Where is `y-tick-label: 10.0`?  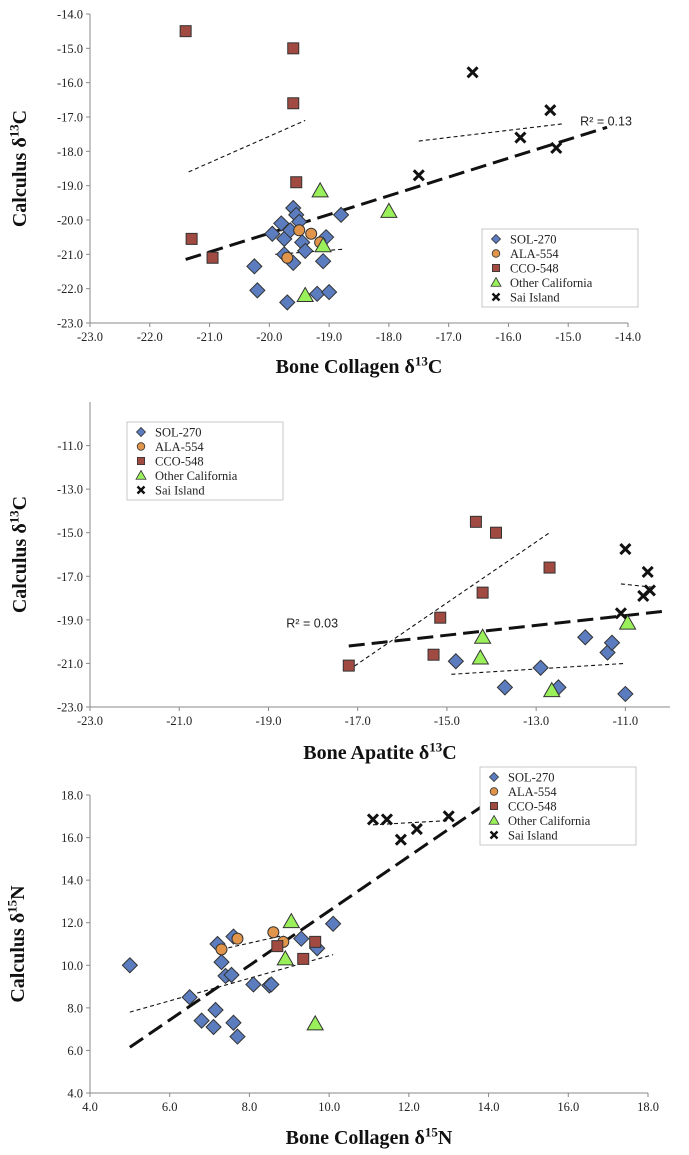
y-tick-label: 10.0 is located at coordinates (72, 966).